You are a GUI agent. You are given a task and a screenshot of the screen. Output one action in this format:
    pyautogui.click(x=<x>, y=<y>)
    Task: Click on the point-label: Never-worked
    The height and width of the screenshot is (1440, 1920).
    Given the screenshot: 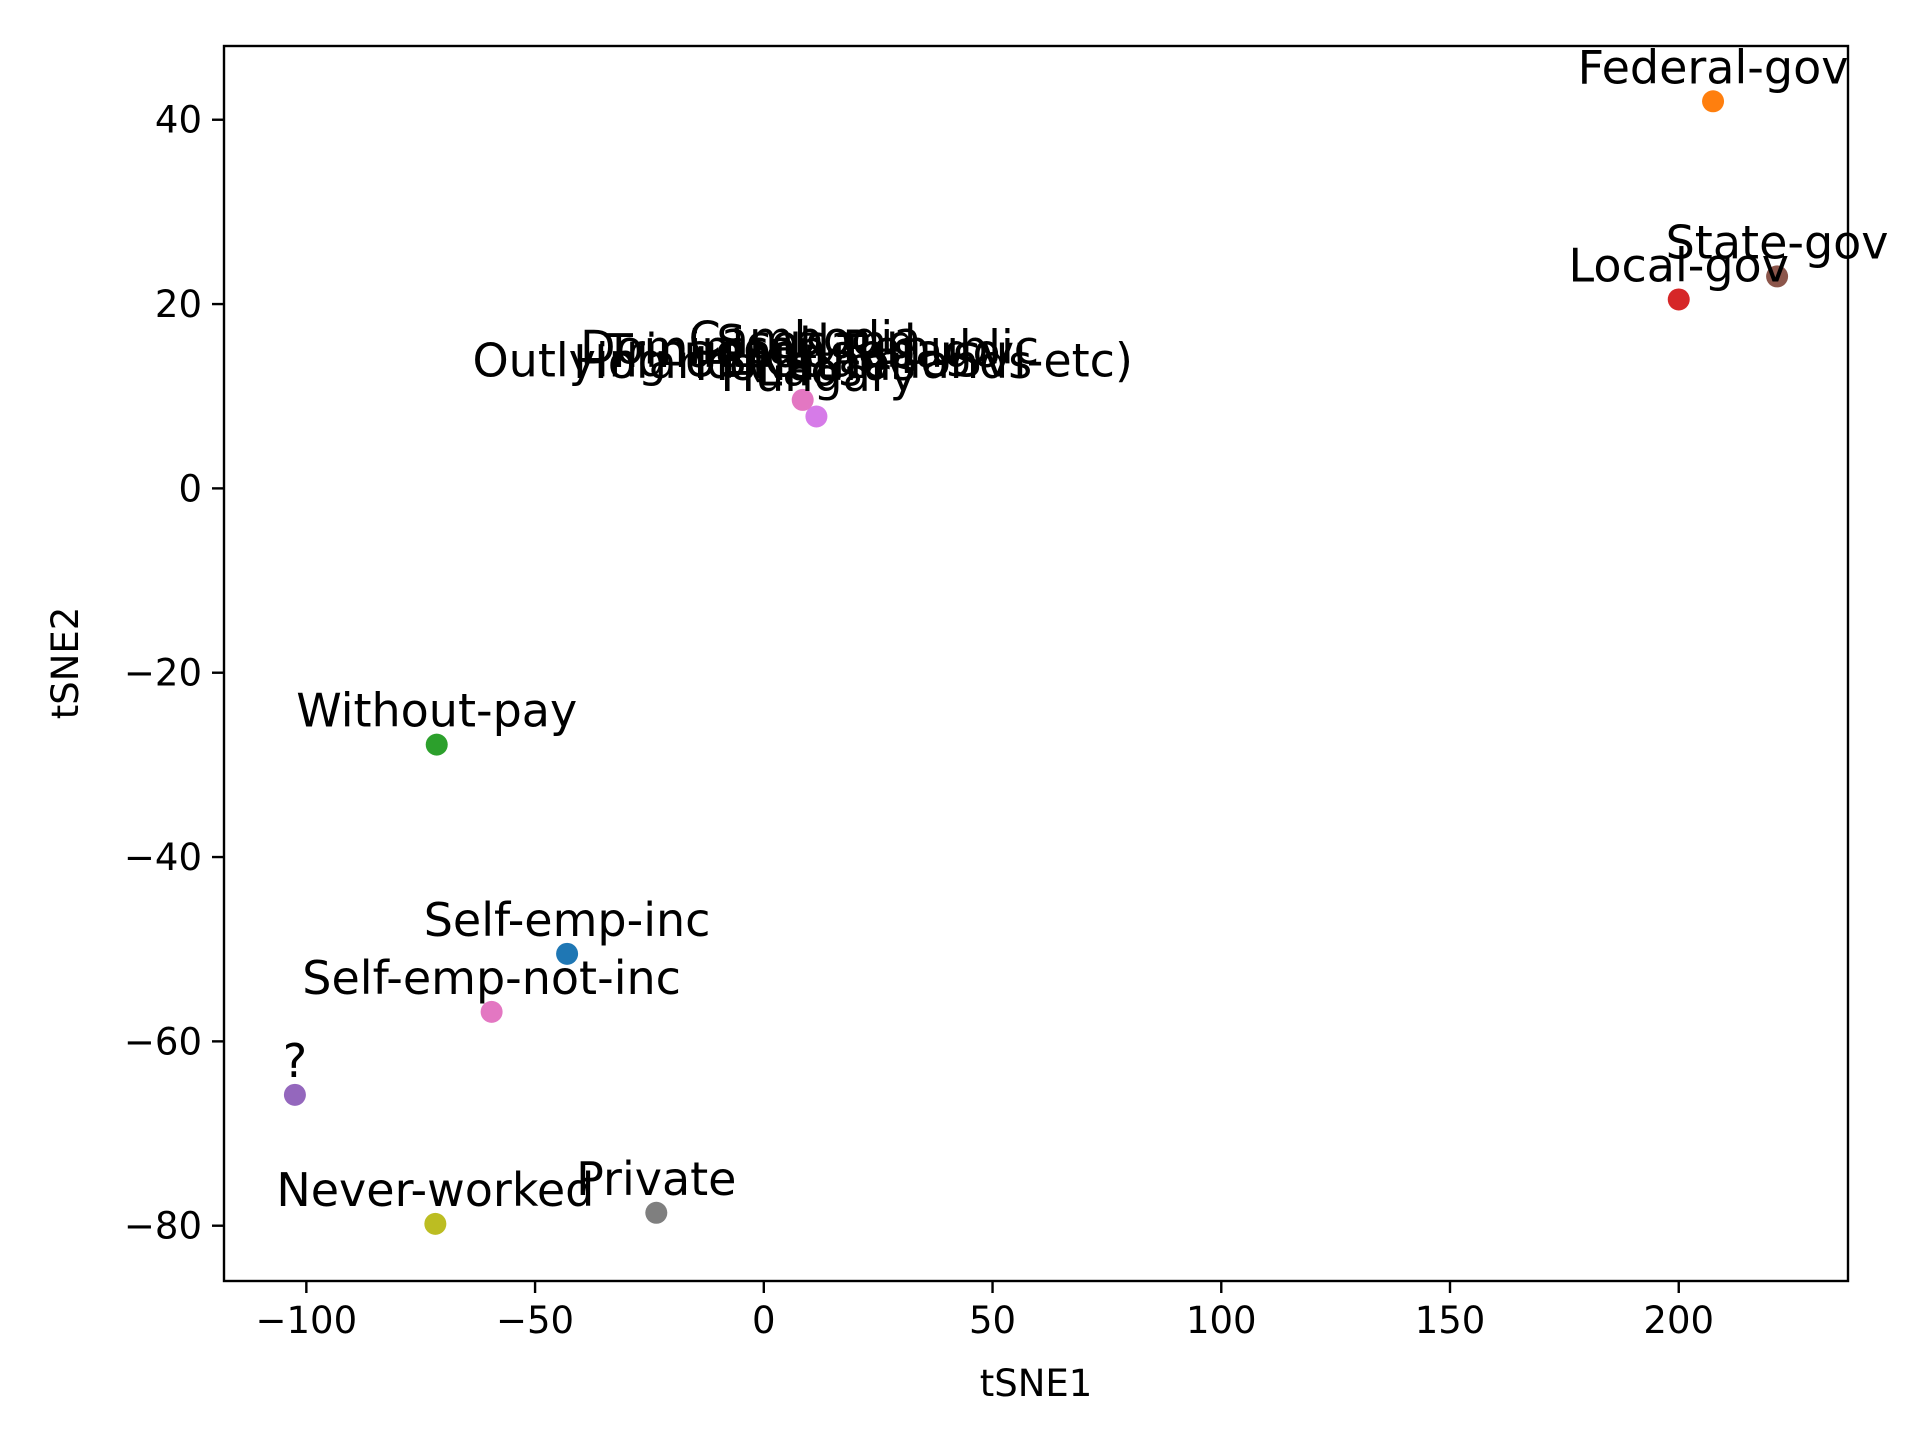 What is the action you would take?
    pyautogui.click(x=435, y=1190)
    